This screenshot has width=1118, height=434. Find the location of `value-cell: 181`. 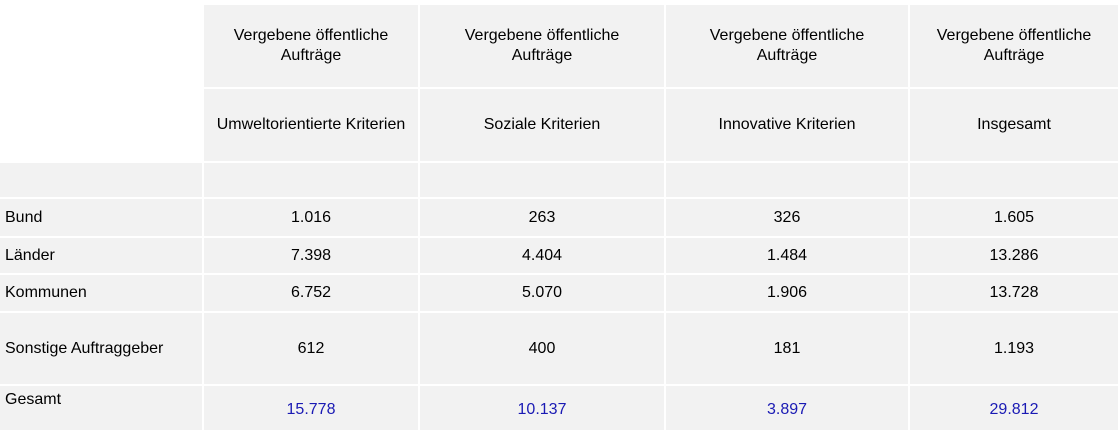

value-cell: 181 is located at coordinates (787, 348).